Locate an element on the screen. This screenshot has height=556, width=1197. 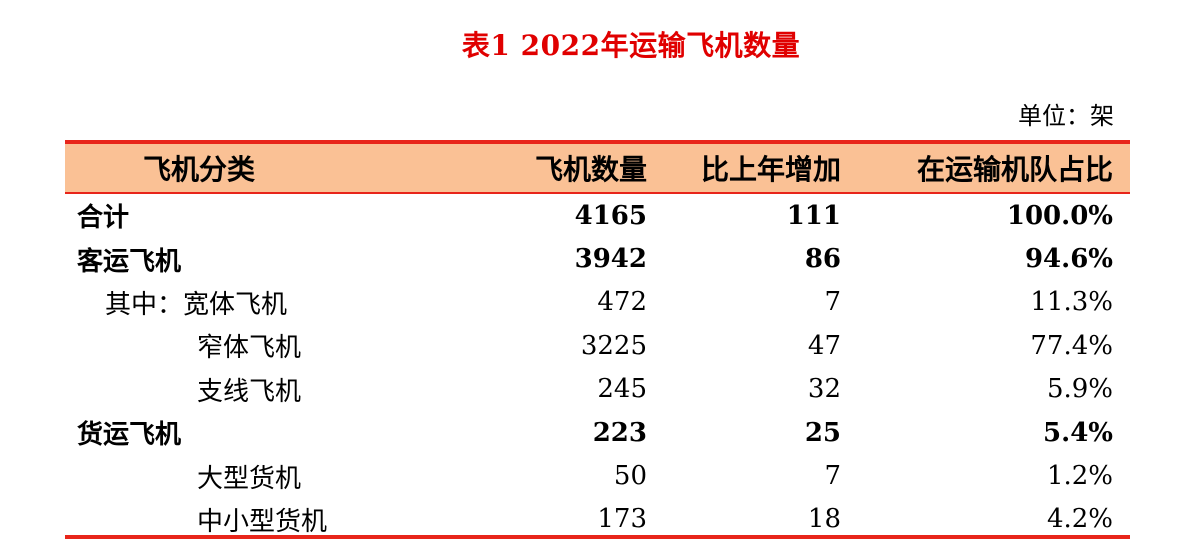
top-rule is located at coordinates (597, 142).